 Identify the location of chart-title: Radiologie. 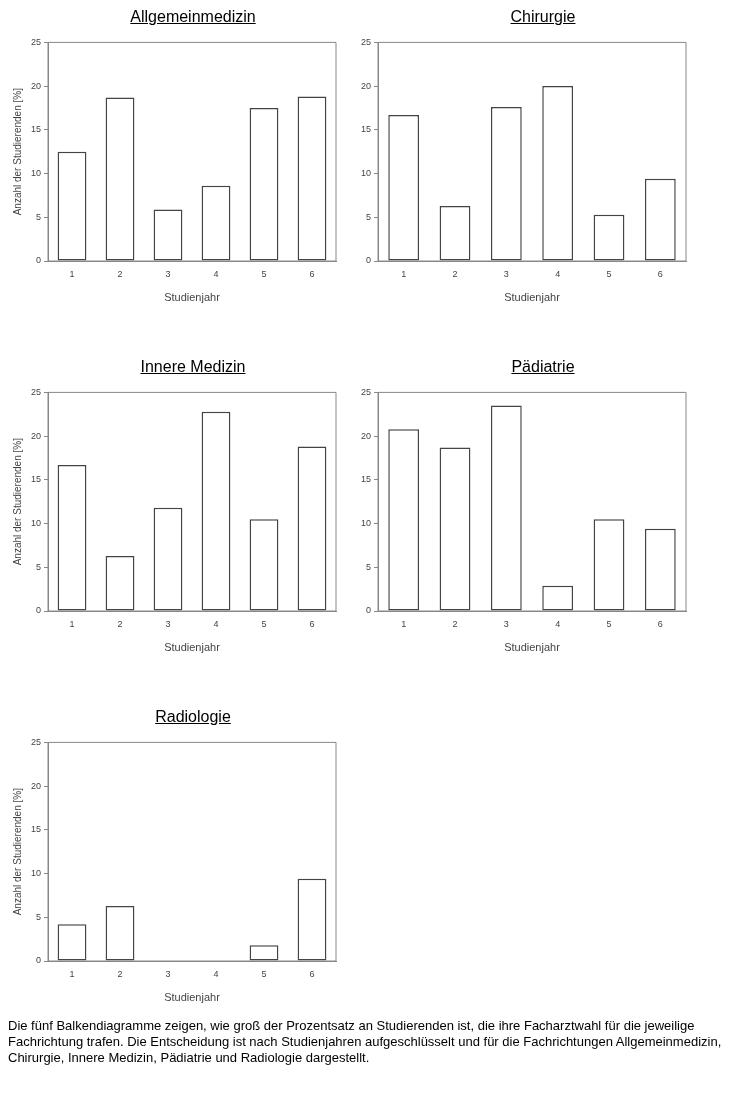
(193, 717).